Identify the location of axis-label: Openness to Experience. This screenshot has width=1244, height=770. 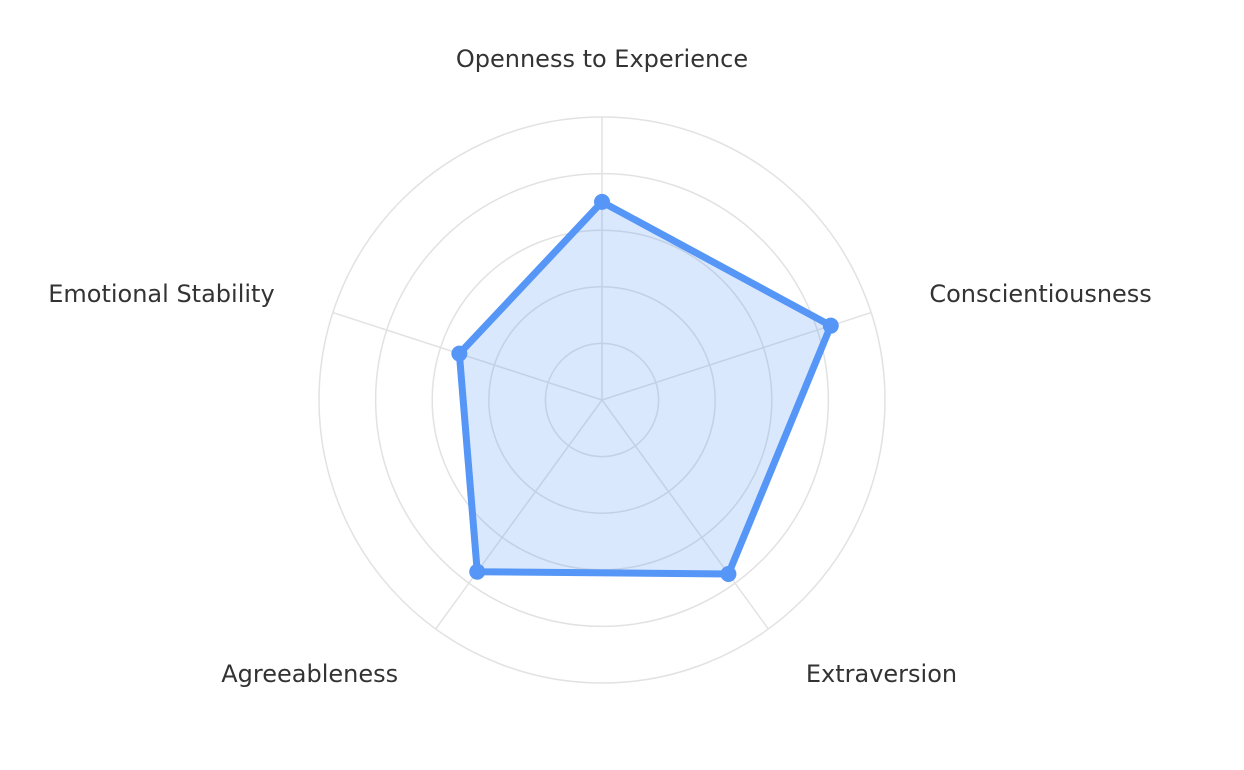
(602, 59).